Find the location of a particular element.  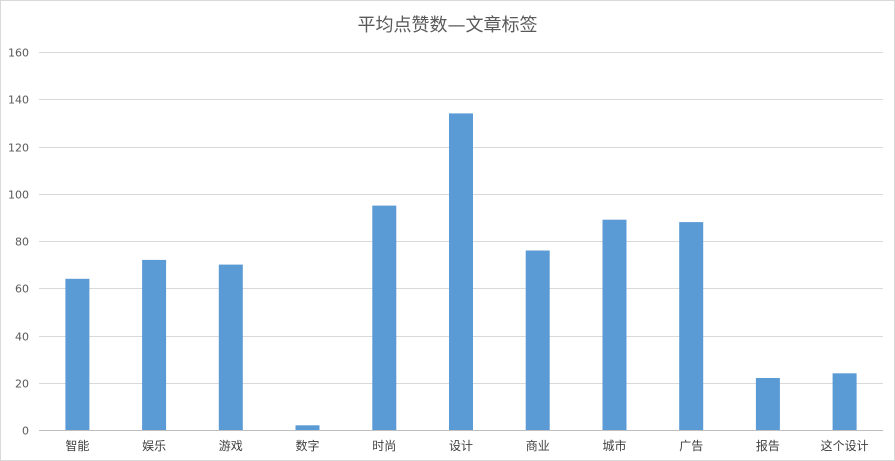

x-category-label-10: 报告 is located at coordinates (768, 445).